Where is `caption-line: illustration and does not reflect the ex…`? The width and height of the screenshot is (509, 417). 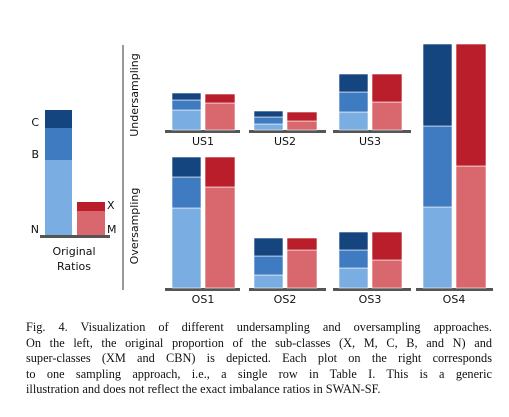
caption-line: illustration and does not reflect the ex… is located at coordinates (203, 389).